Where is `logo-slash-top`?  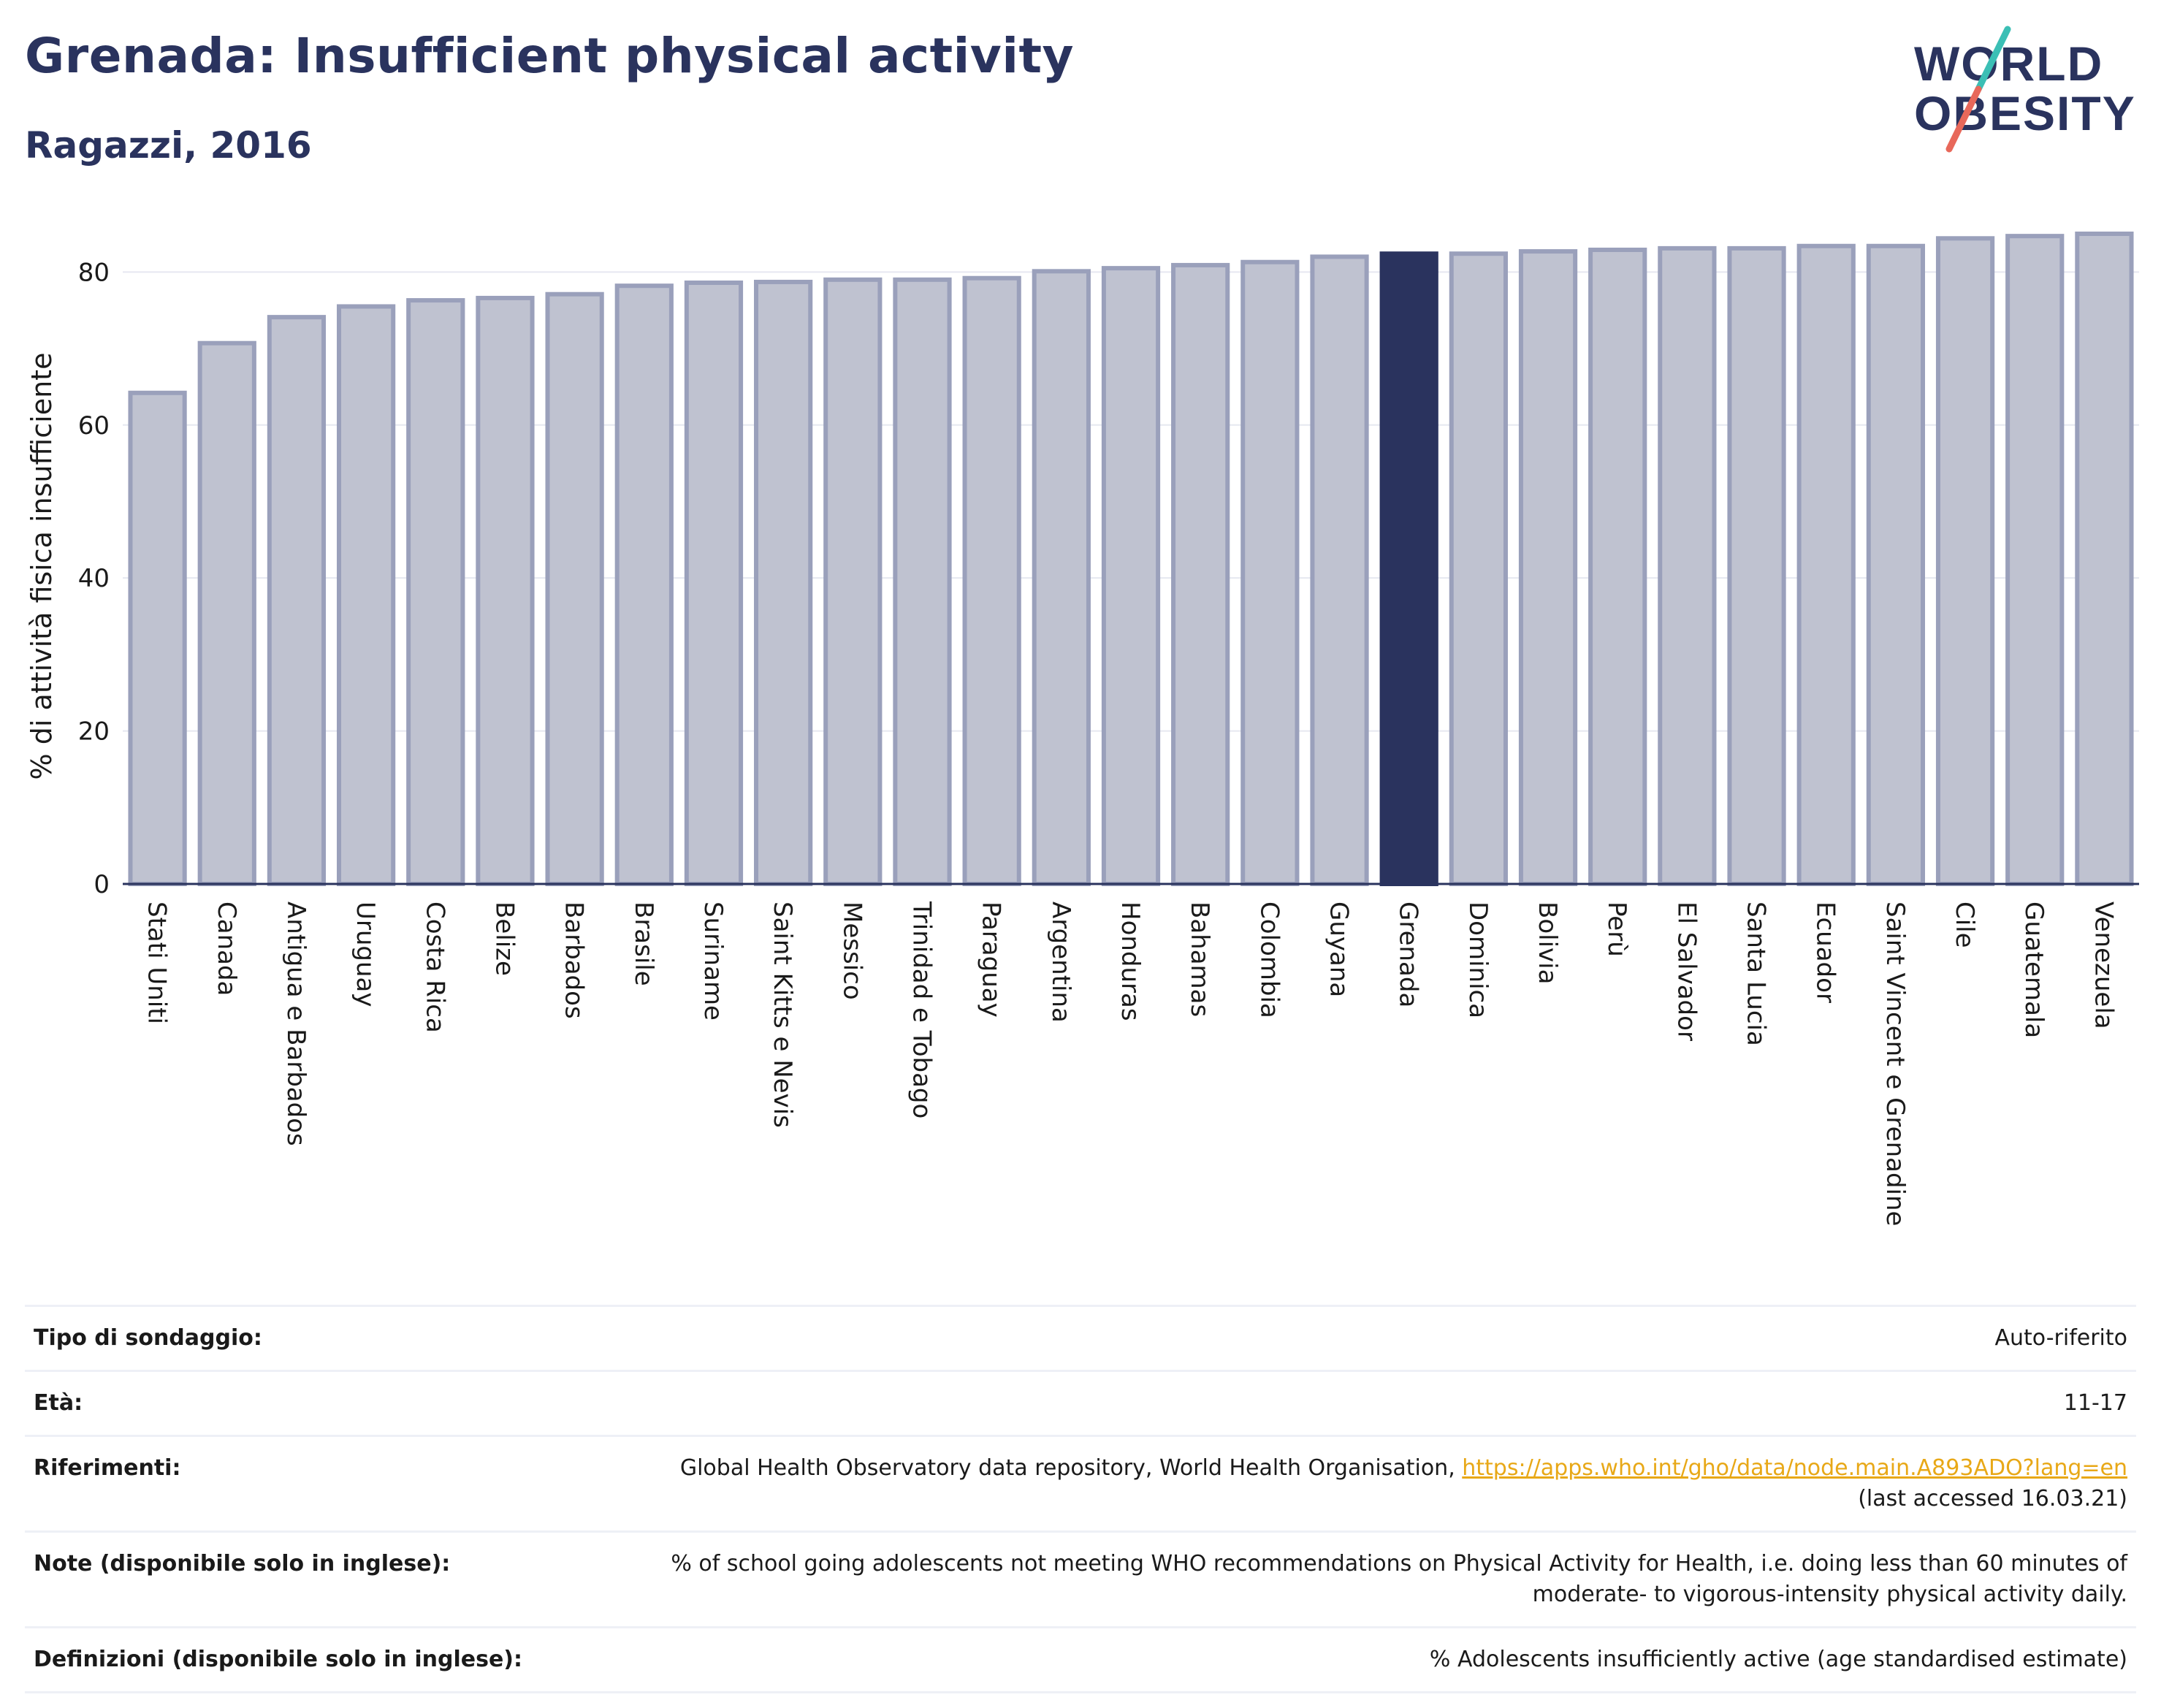 logo-slash-top is located at coordinates (1993, 59).